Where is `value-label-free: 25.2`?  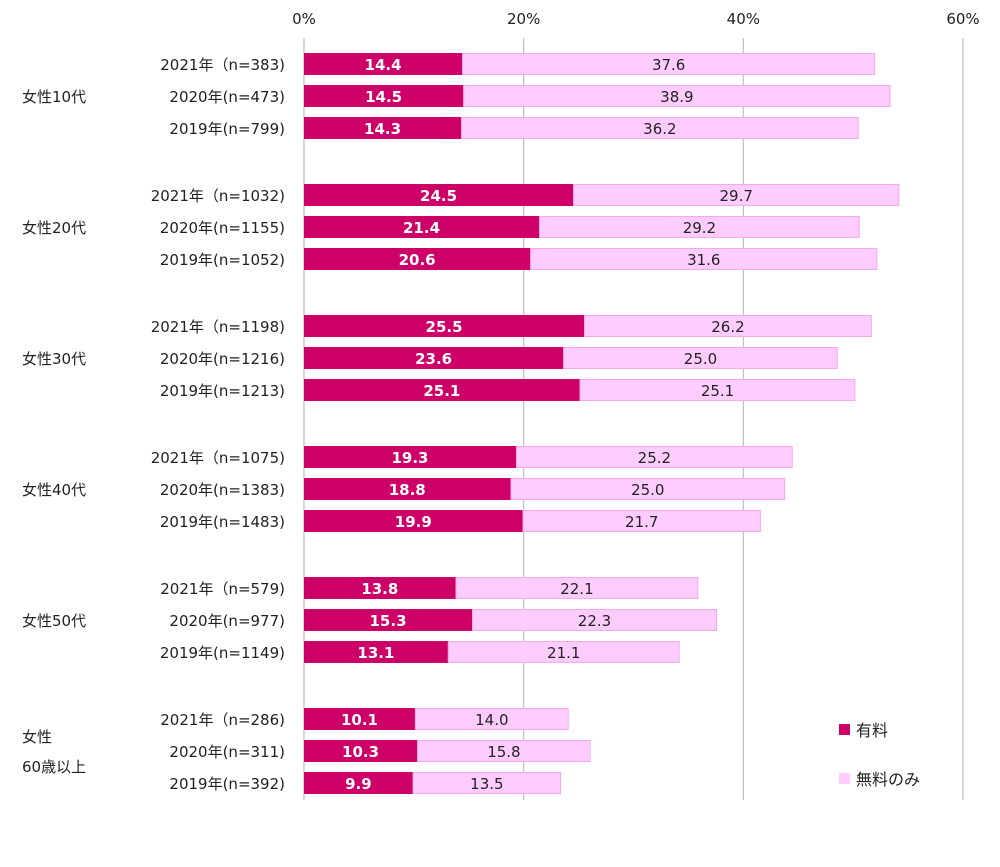 value-label-free: 25.2 is located at coordinates (654, 458).